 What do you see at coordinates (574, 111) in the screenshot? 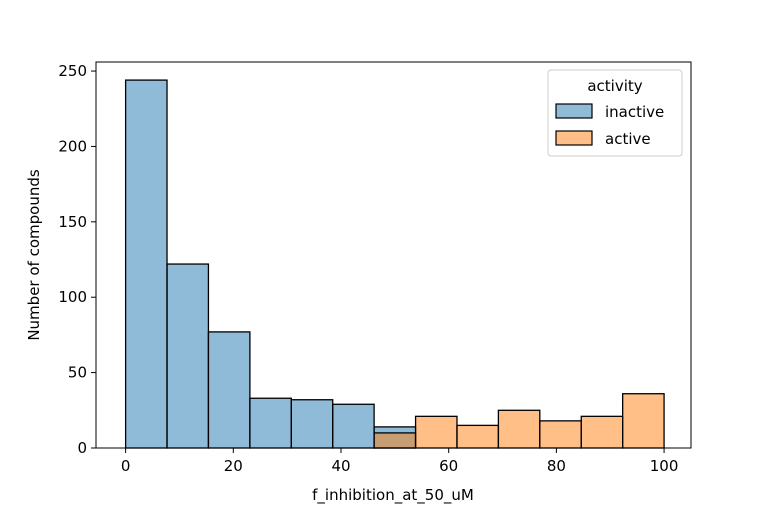
I see `legend-swatch-inactive` at bounding box center [574, 111].